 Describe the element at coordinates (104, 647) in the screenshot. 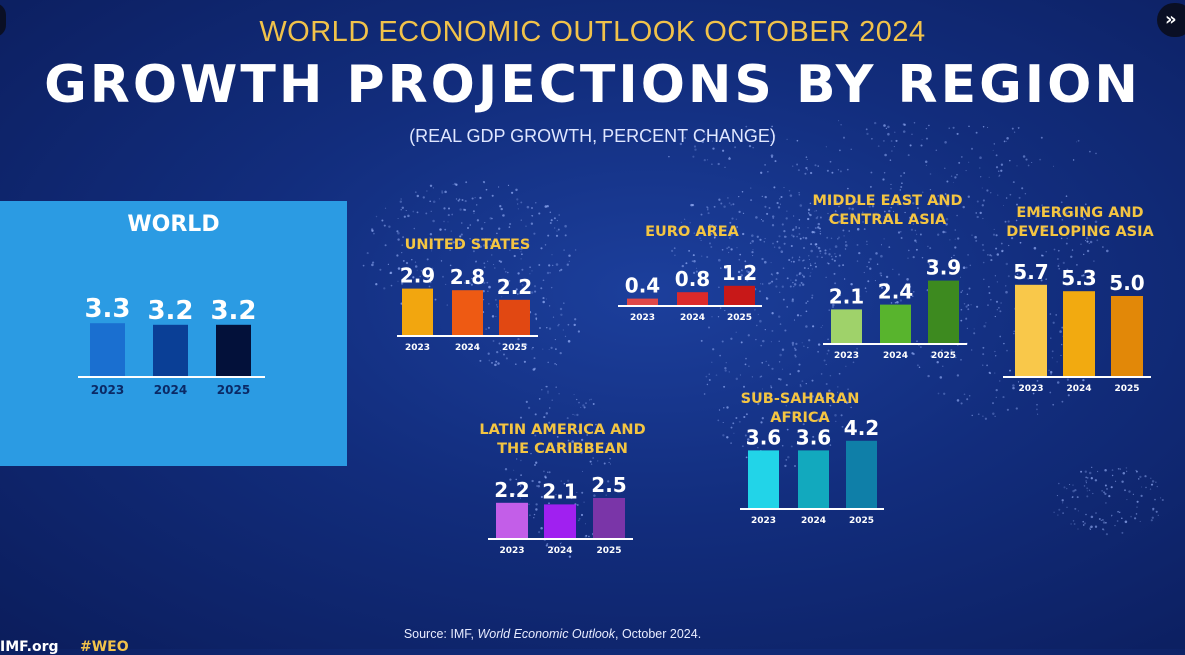

I see `weo-hashtag: #WEO` at that location.